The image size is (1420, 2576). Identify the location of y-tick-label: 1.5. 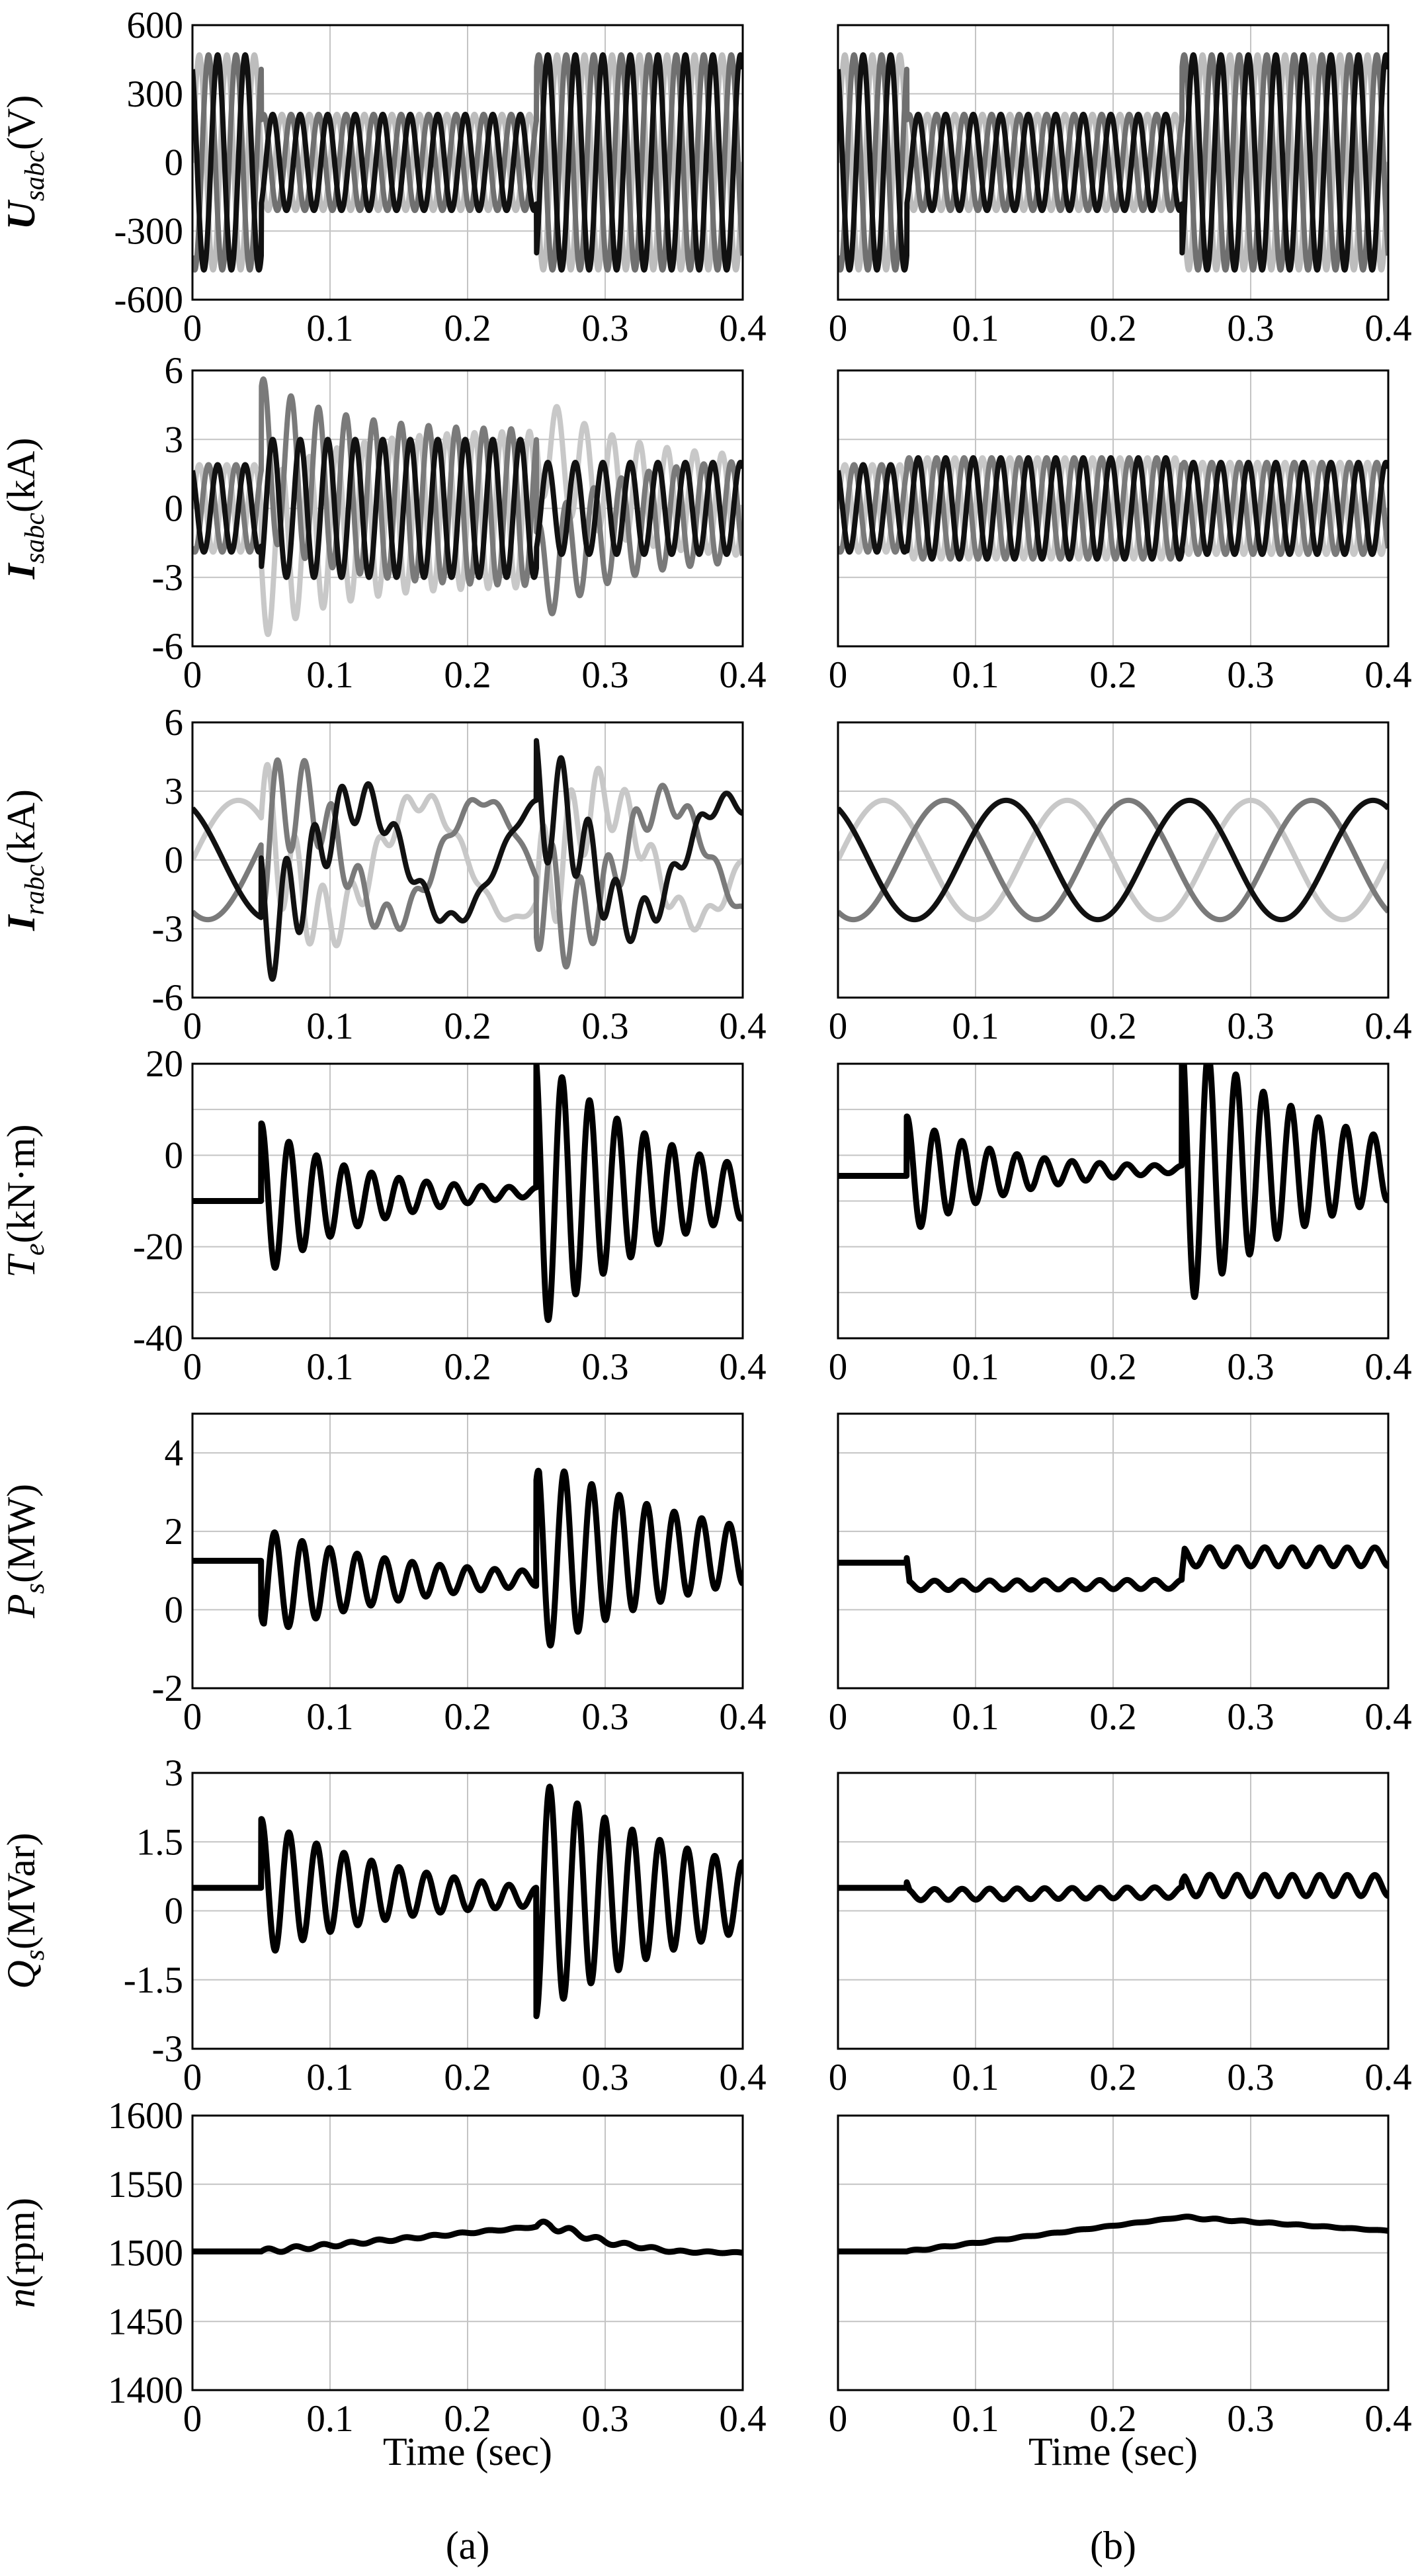
(159, 1842).